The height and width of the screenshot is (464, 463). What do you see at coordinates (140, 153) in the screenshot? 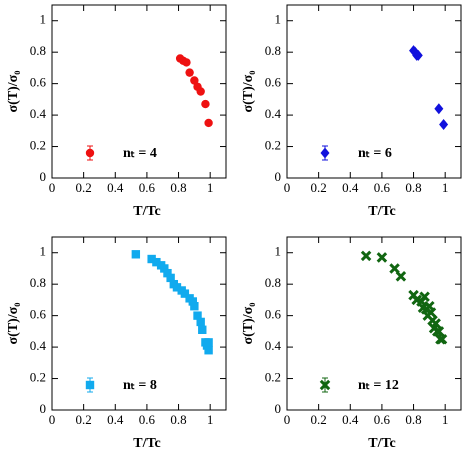
I see `legend-label: nₜ = 4` at bounding box center [140, 153].